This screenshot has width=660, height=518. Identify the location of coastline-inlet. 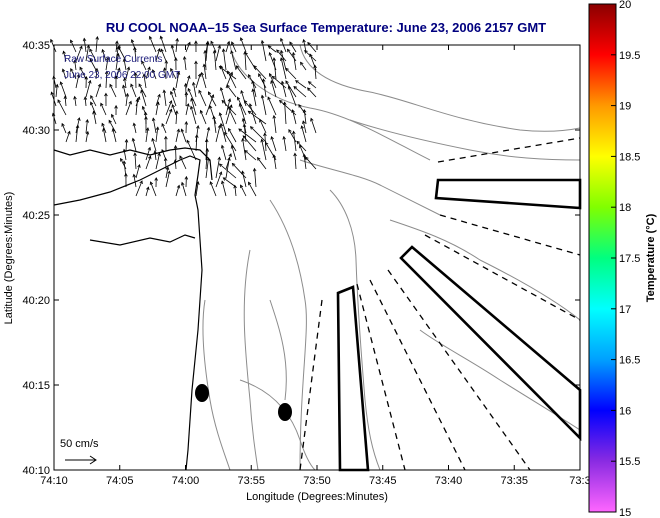
(133, 164).